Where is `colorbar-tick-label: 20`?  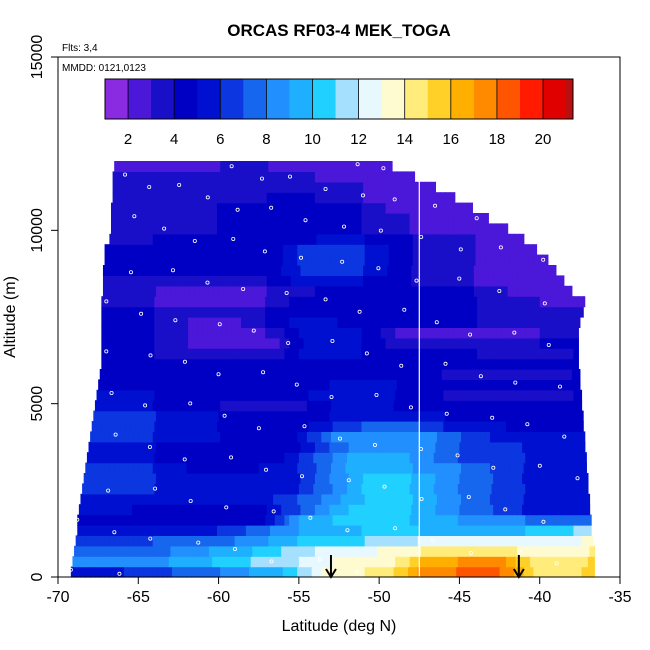
colorbar-tick-label: 20 is located at coordinates (543, 139).